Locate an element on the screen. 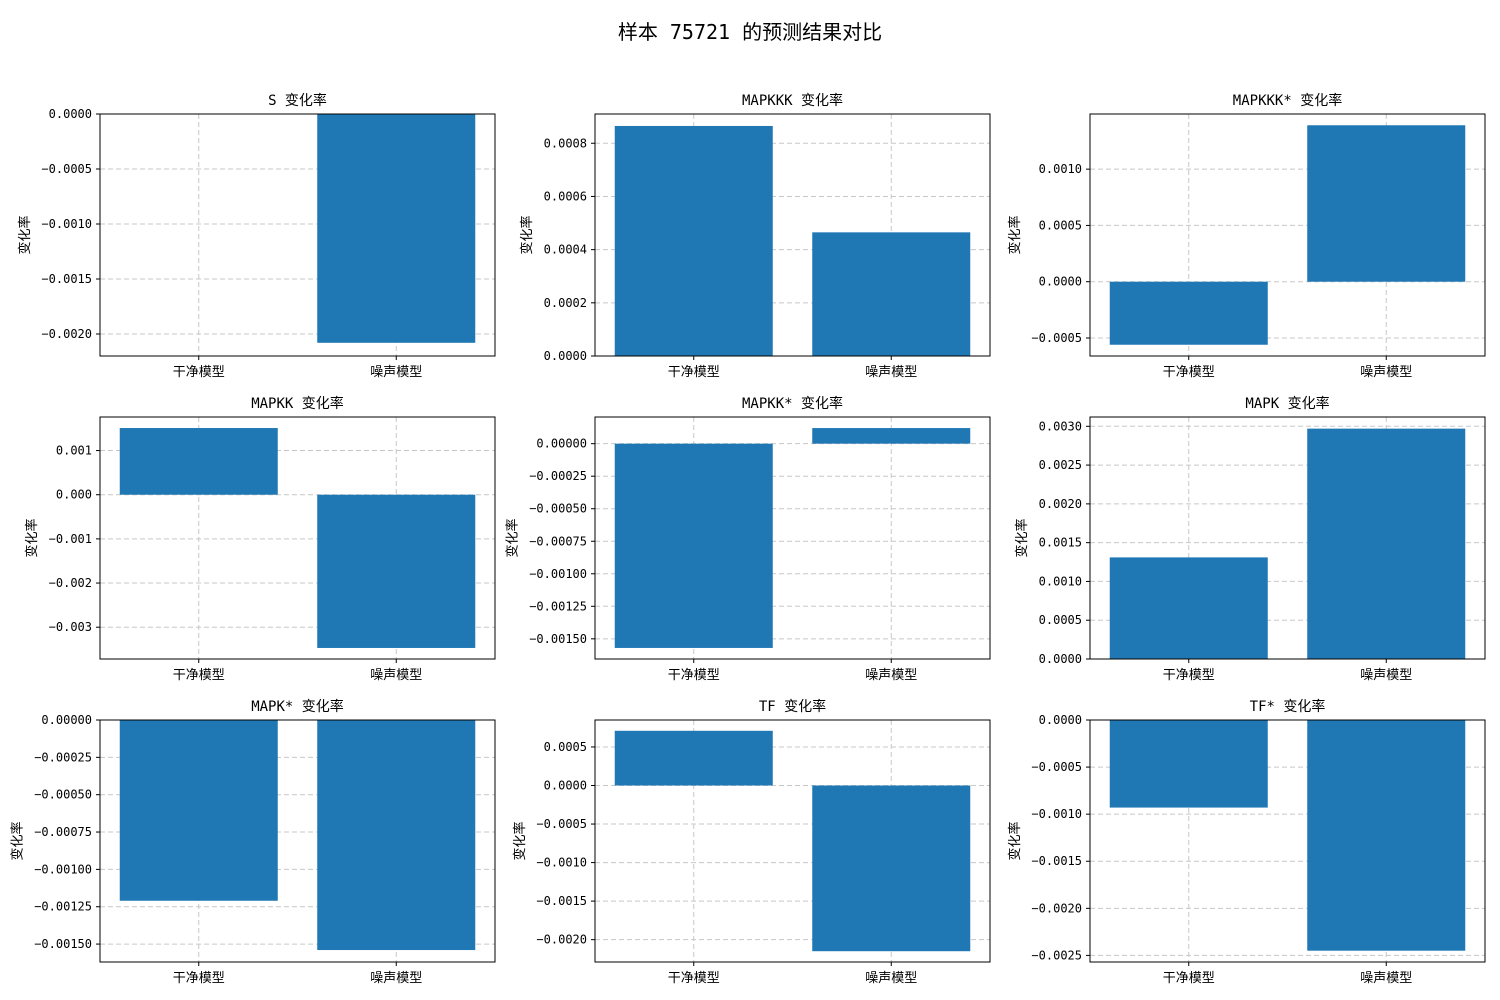  y-tick-label: 0.00000 is located at coordinates (66, 720).